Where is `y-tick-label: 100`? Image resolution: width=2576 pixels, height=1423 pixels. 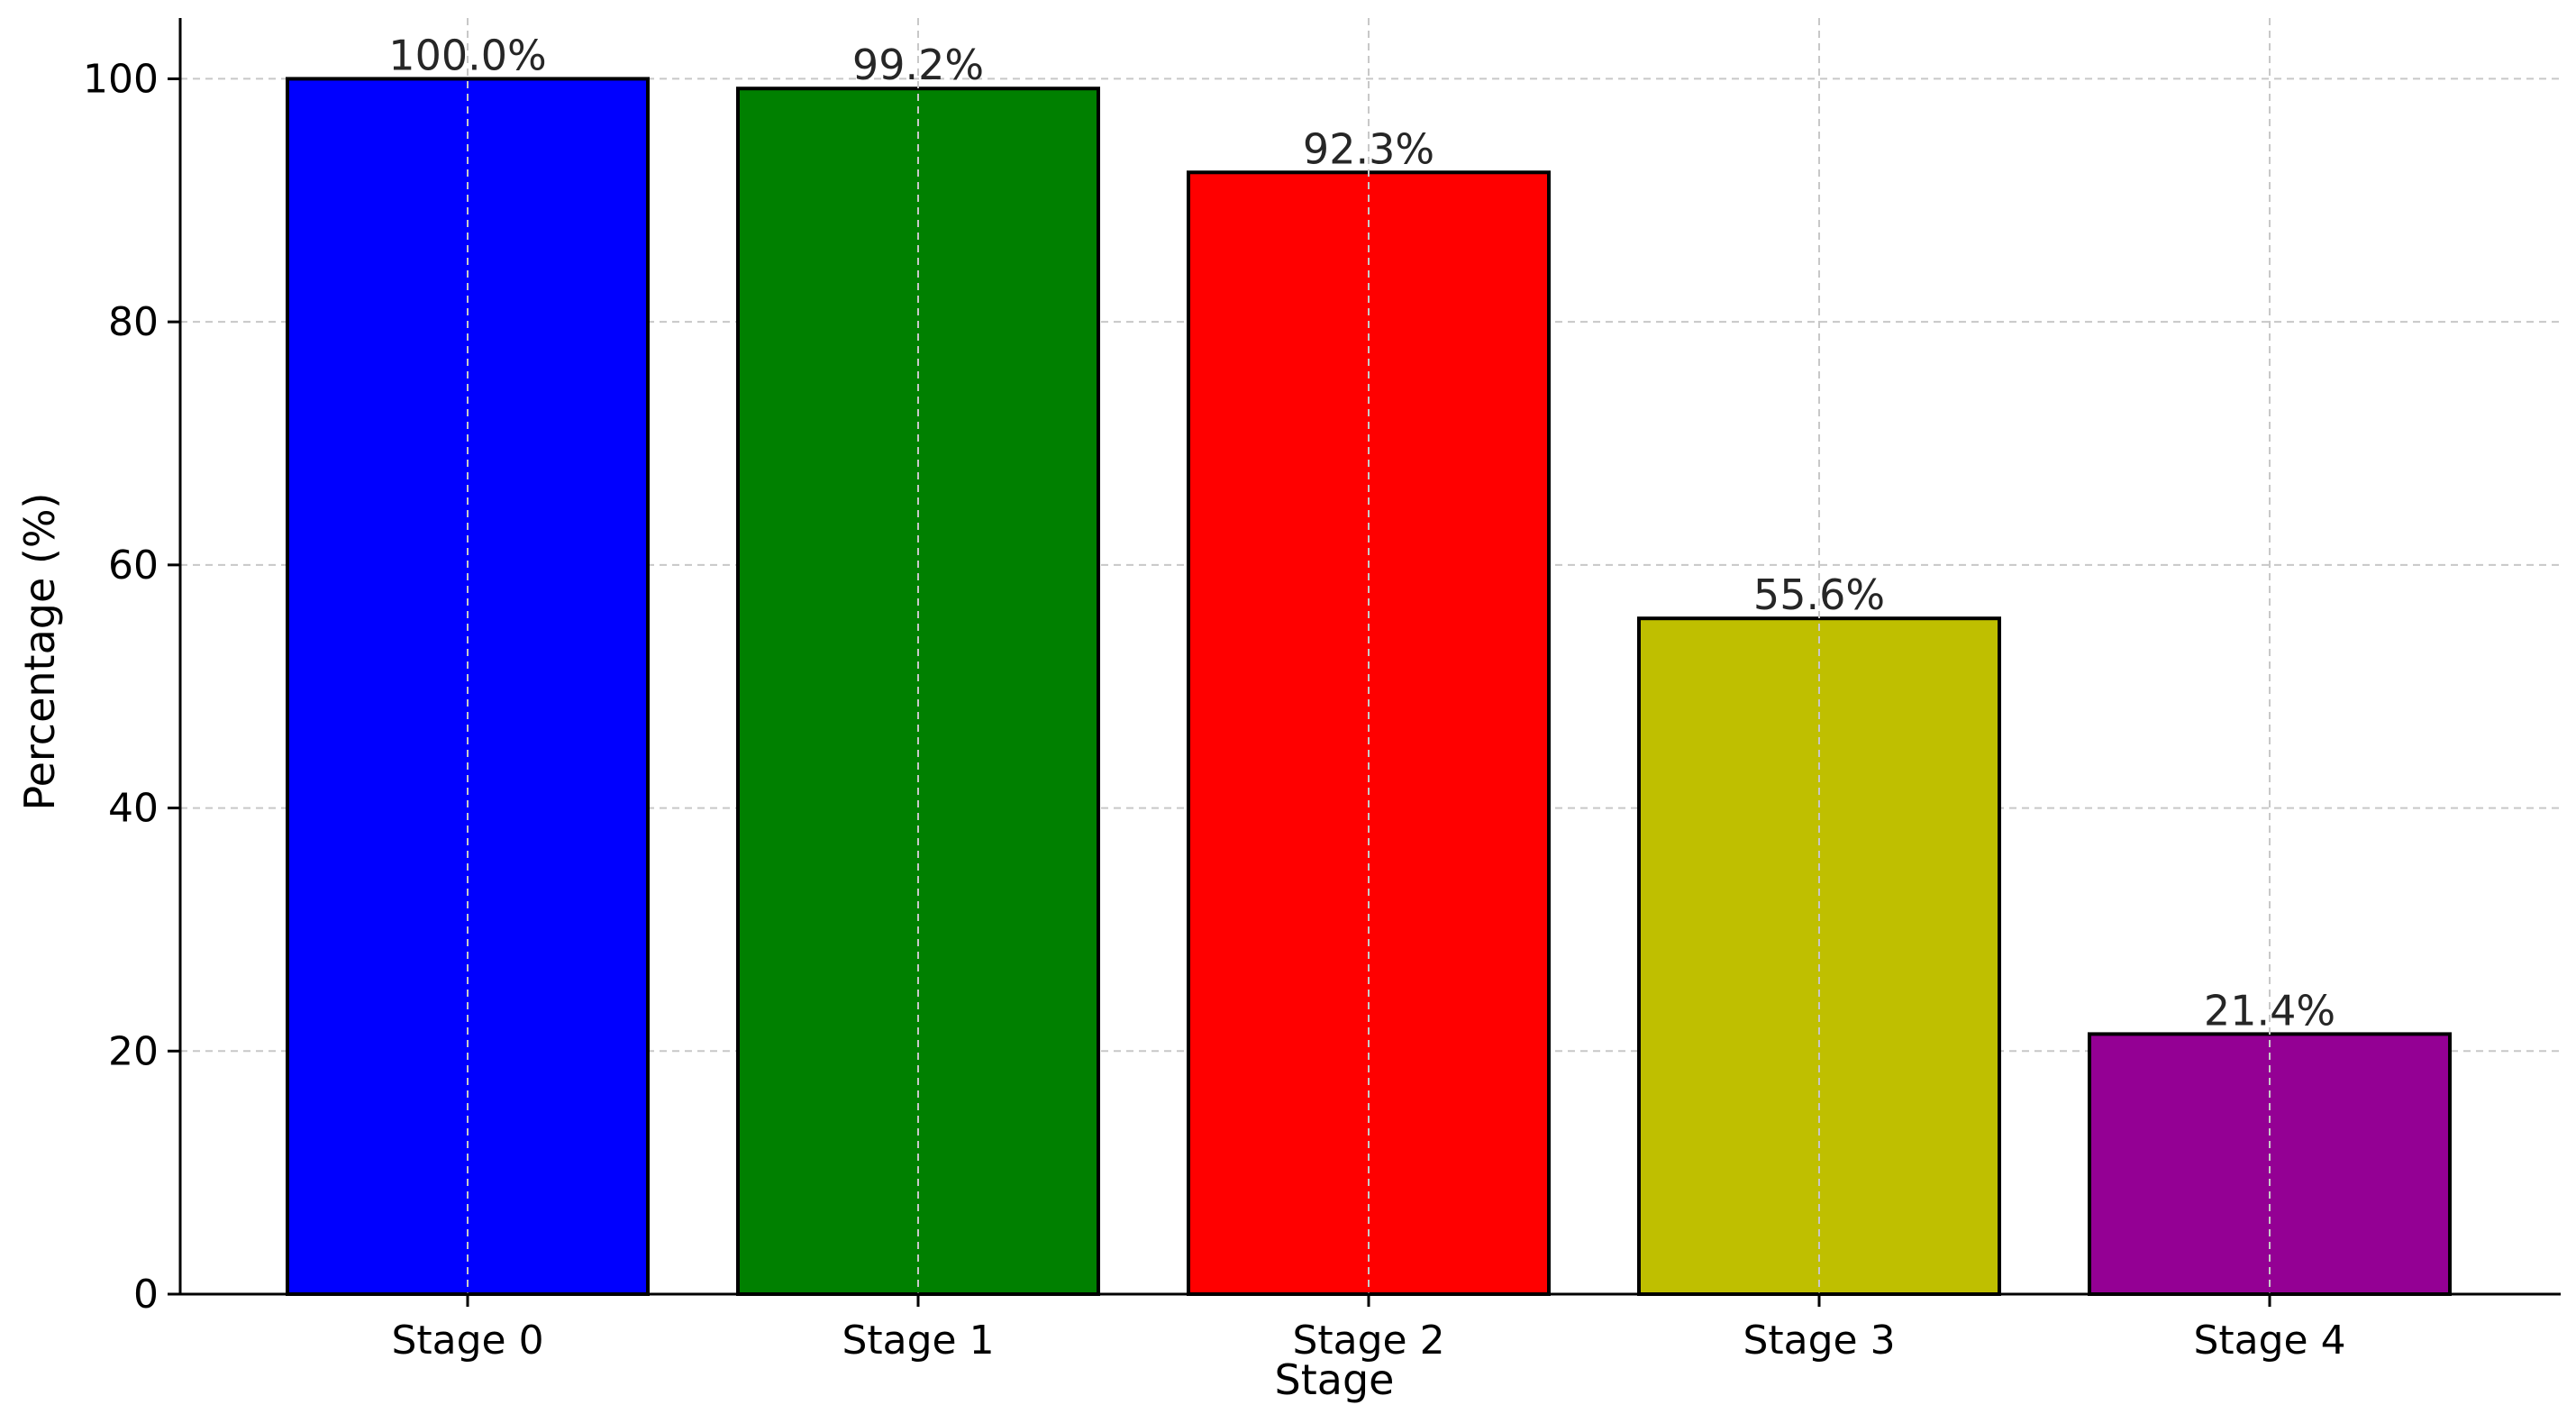 y-tick-label: 100 is located at coordinates (121, 79).